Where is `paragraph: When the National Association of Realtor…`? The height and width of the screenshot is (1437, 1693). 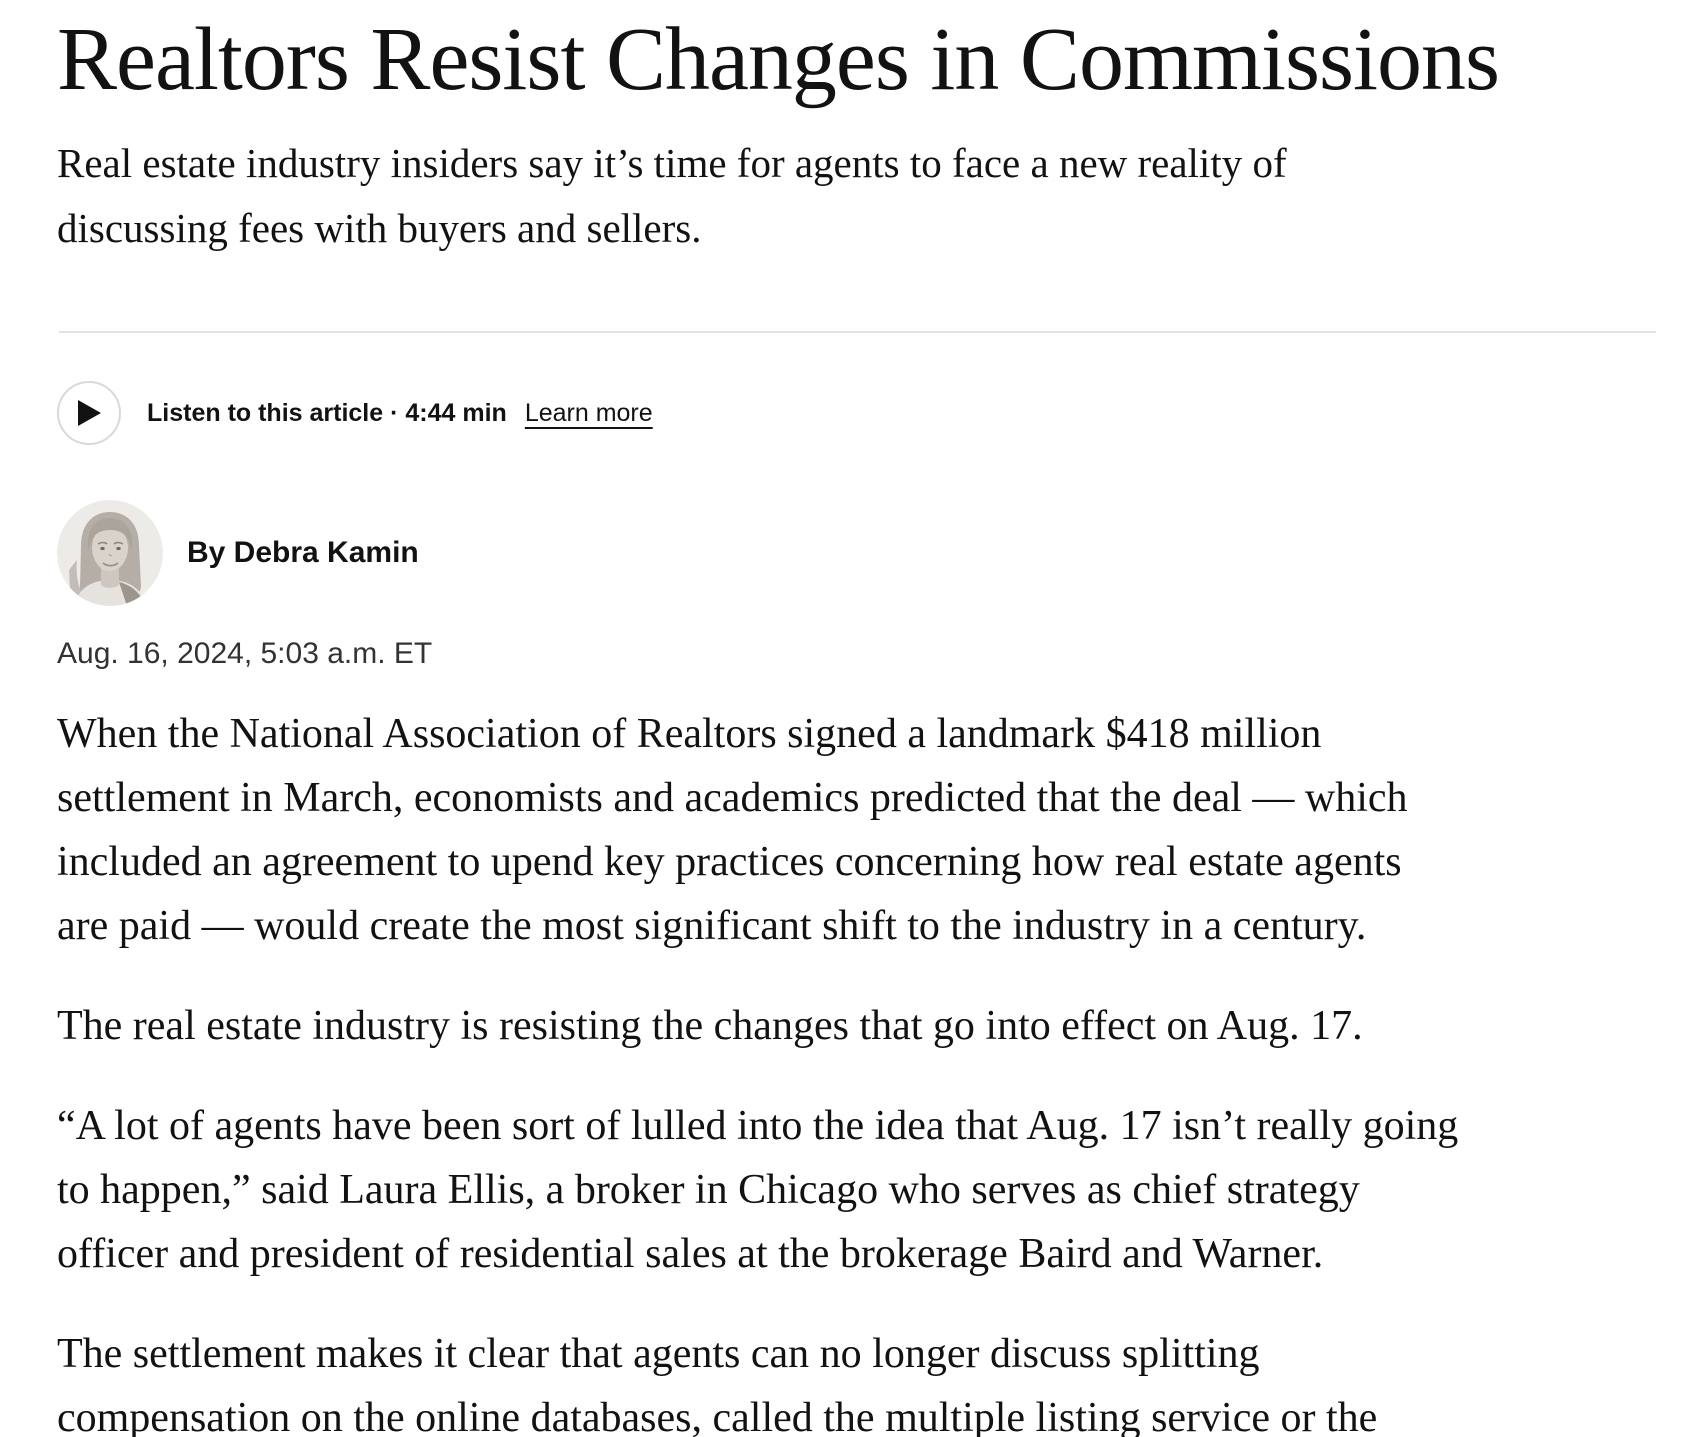 paragraph: When the National Association of Realtor… is located at coordinates (757, 830).